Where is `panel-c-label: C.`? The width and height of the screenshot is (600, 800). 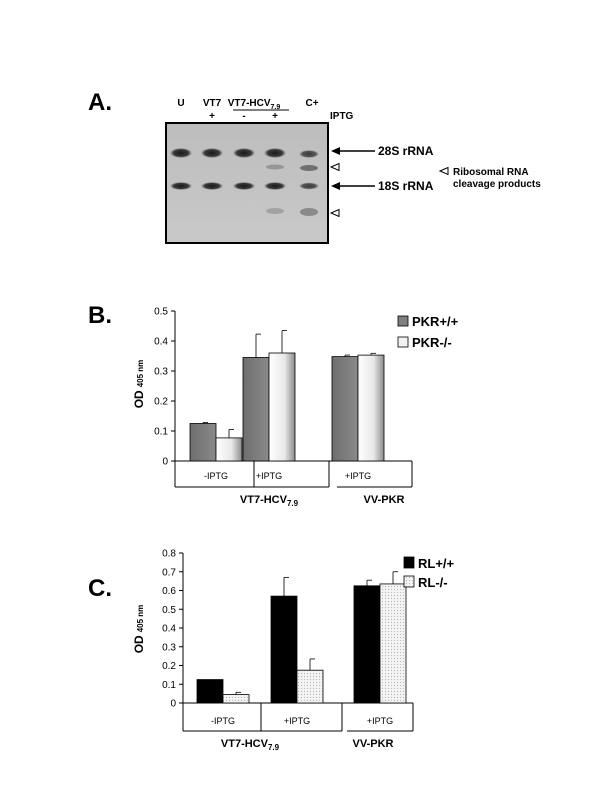 panel-c-label: C. is located at coordinates (100, 588).